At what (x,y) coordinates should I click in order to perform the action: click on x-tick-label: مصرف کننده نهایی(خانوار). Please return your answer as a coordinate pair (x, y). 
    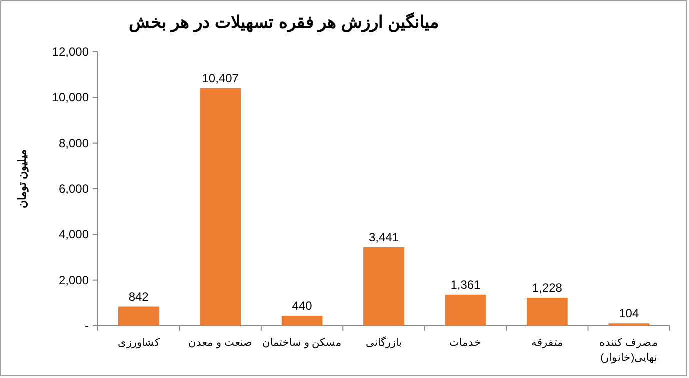
    Looking at the image, I should click on (629, 350).